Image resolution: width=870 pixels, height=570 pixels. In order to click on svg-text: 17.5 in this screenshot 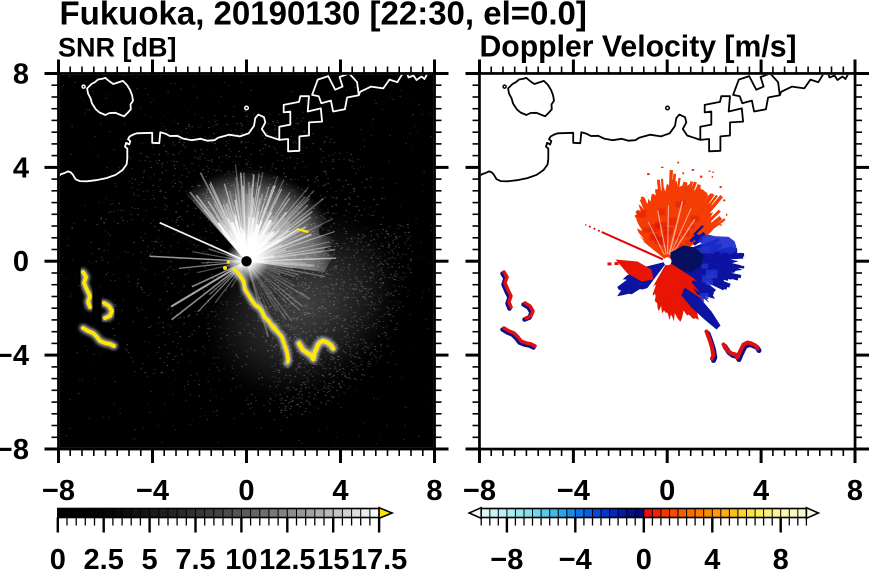, I will do `click(379, 557)`.